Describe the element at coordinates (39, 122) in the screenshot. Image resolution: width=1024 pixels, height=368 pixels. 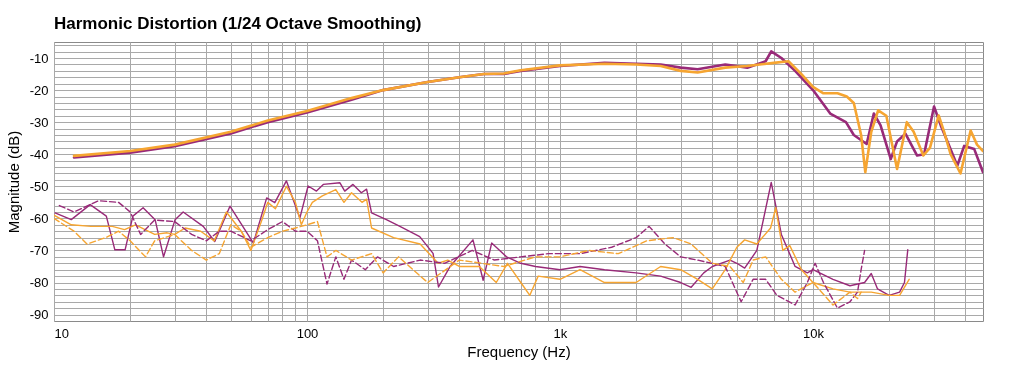
I see `y-tick-label: -30` at that location.